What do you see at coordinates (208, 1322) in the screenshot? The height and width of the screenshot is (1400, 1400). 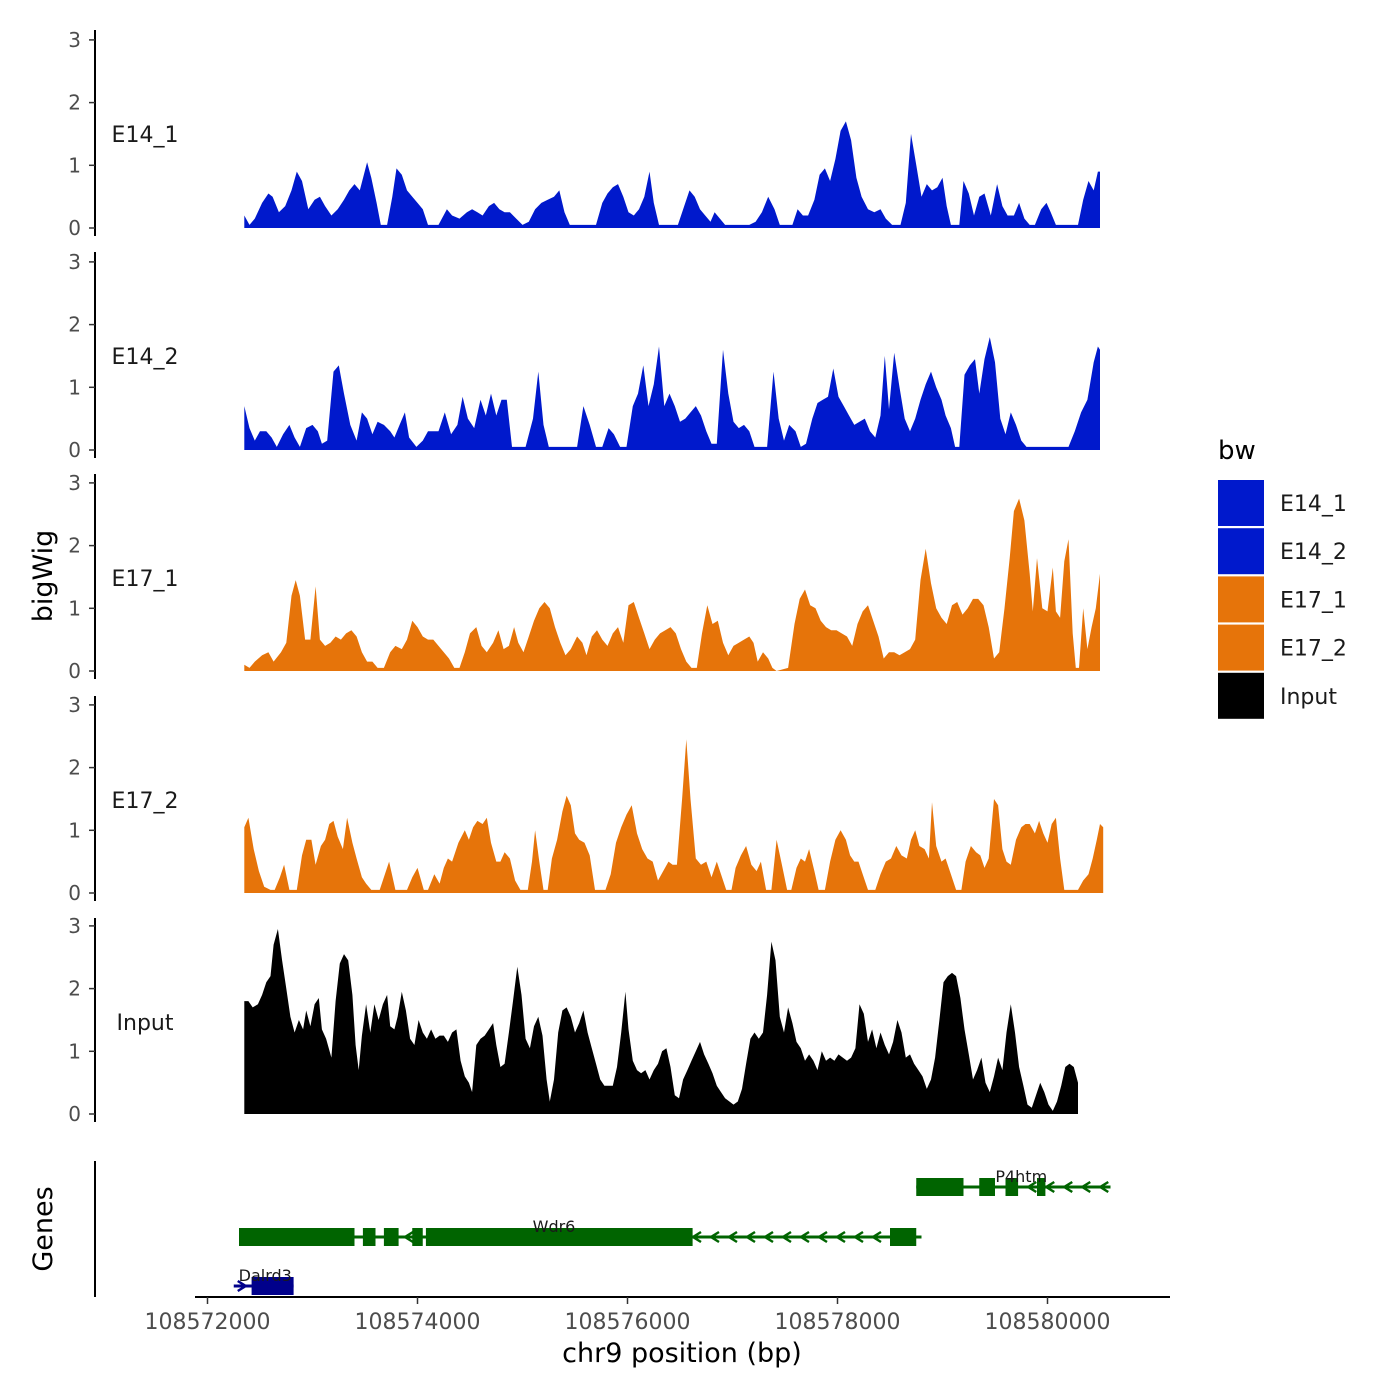 I see `x-tick-label: 108572000` at bounding box center [208, 1322].